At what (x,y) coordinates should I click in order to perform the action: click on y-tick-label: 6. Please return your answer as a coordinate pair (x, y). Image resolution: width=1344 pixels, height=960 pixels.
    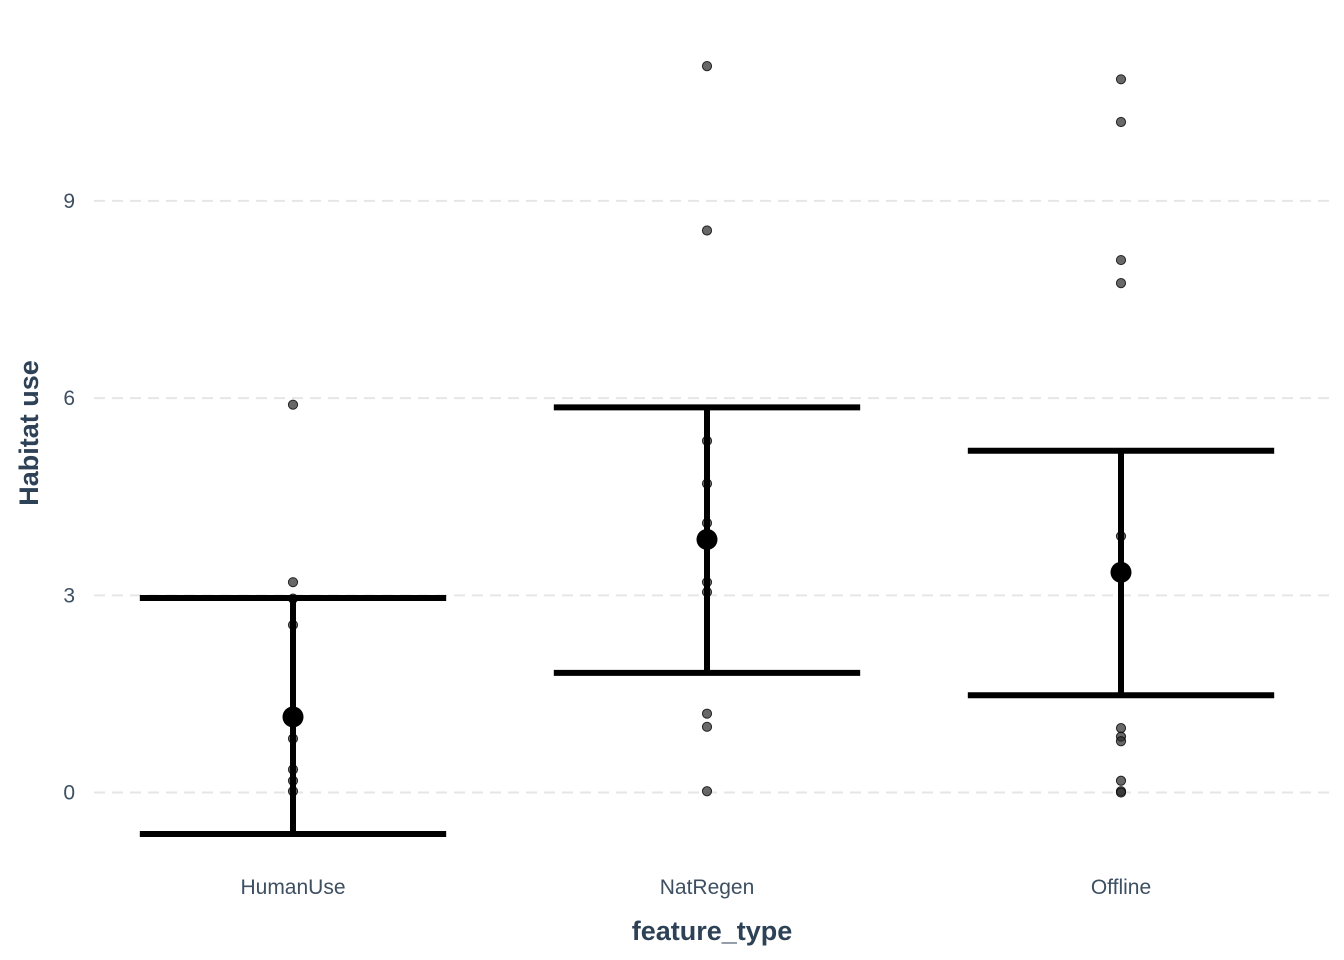
    Looking at the image, I should click on (69, 398).